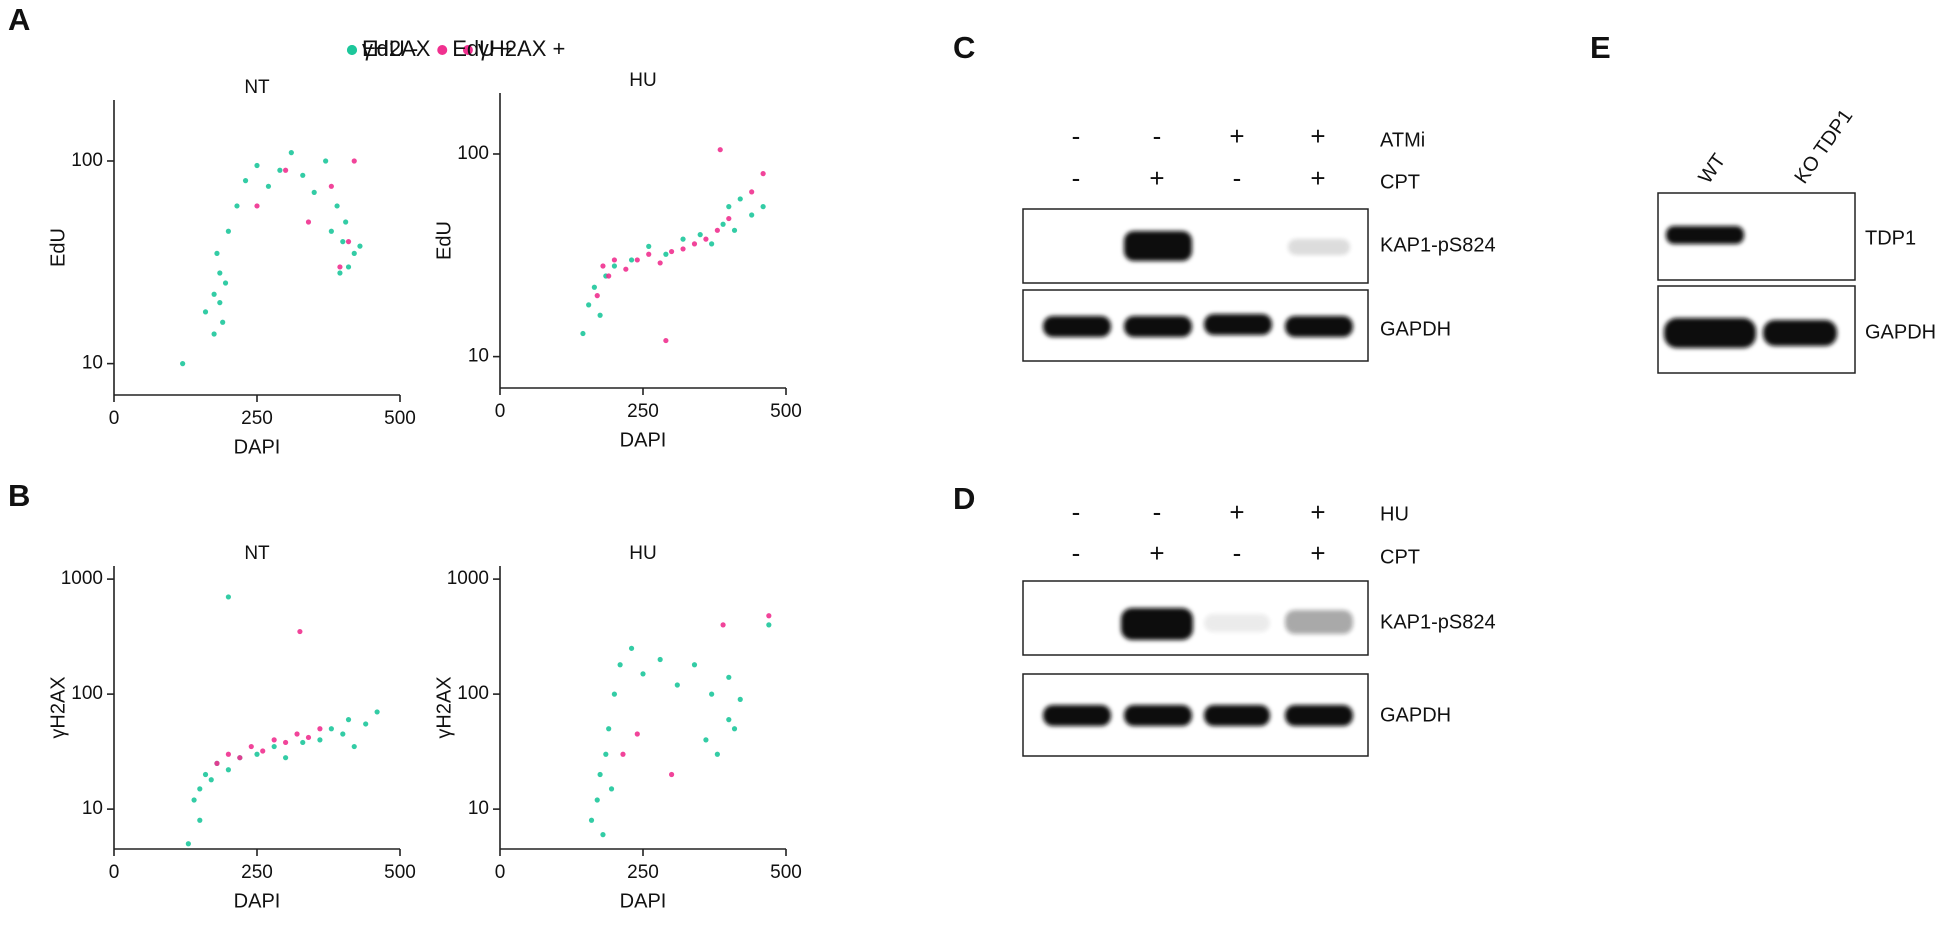 The image size is (1950, 940). I want to click on panel-label: D, so click(964, 498).